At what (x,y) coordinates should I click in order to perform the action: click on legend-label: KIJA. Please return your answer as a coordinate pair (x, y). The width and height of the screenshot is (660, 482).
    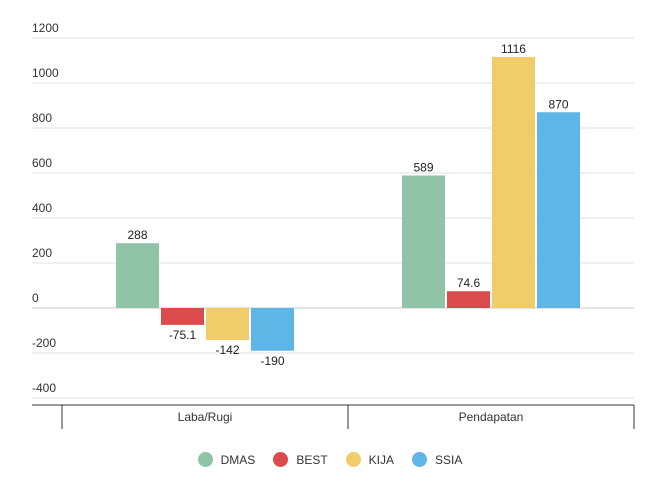
    Looking at the image, I should click on (381, 459).